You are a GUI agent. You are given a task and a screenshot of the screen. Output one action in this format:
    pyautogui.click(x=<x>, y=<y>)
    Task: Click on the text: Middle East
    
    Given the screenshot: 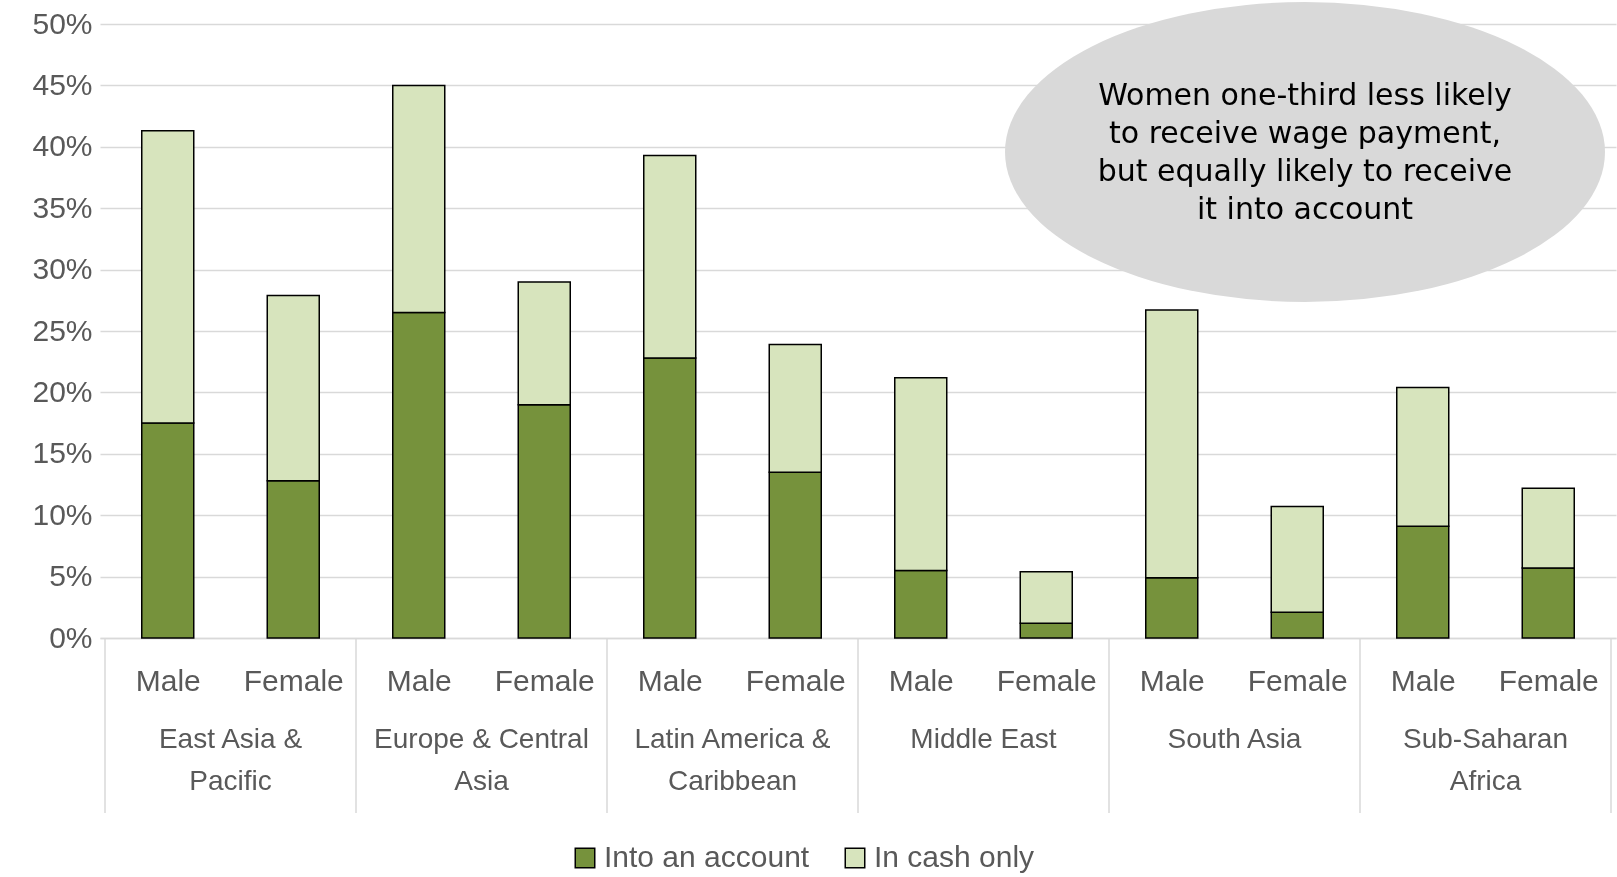 What is the action you would take?
    pyautogui.click(x=983, y=738)
    